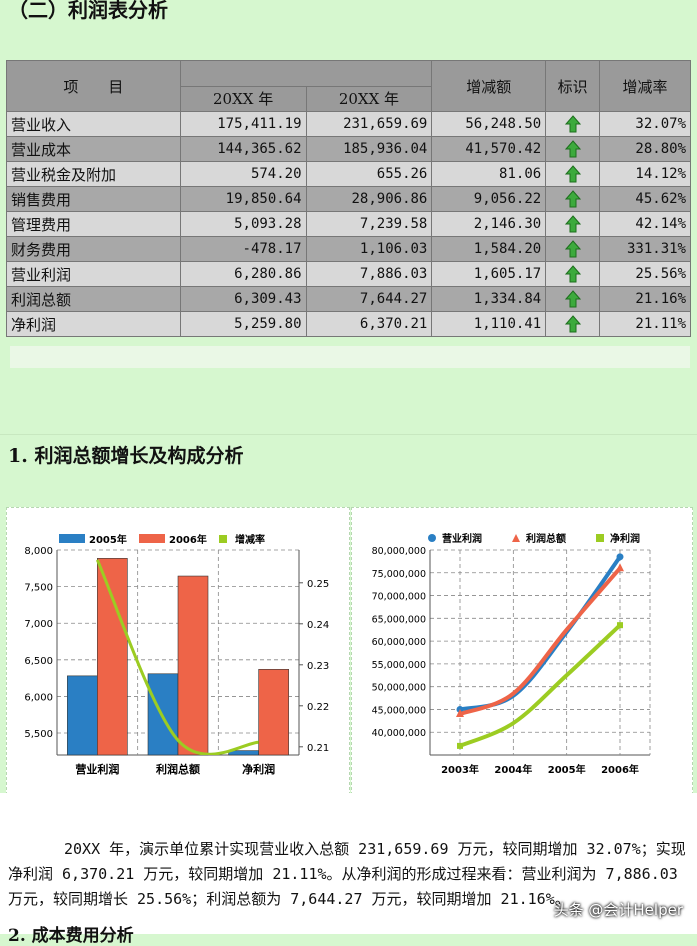 This screenshot has height=946, width=697. I want to click on row-value-col1: 5,093.28, so click(243, 224).